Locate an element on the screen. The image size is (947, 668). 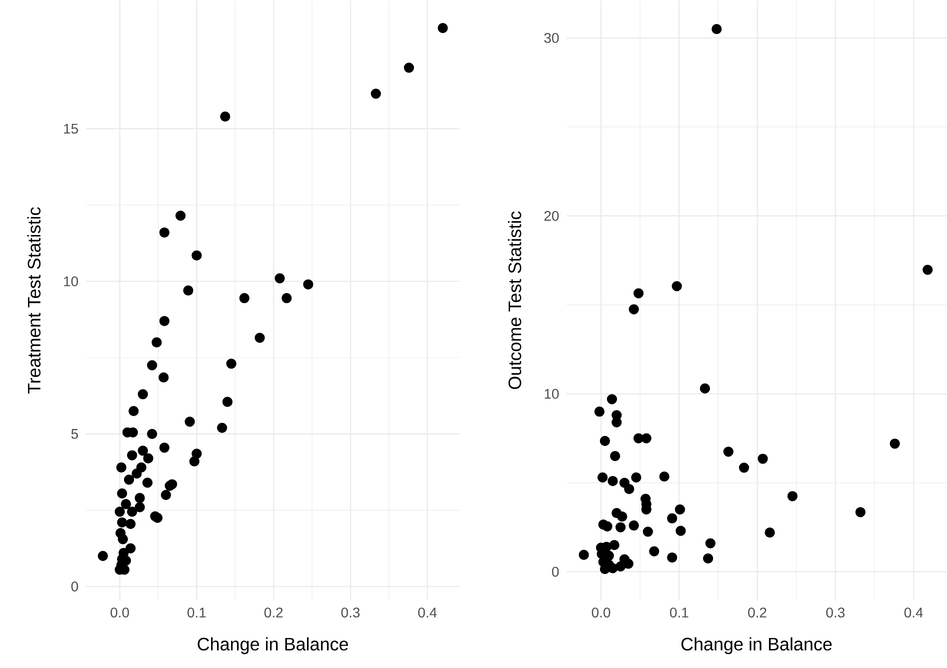
y-tick-label: 15 is located at coordinates (71, 129).